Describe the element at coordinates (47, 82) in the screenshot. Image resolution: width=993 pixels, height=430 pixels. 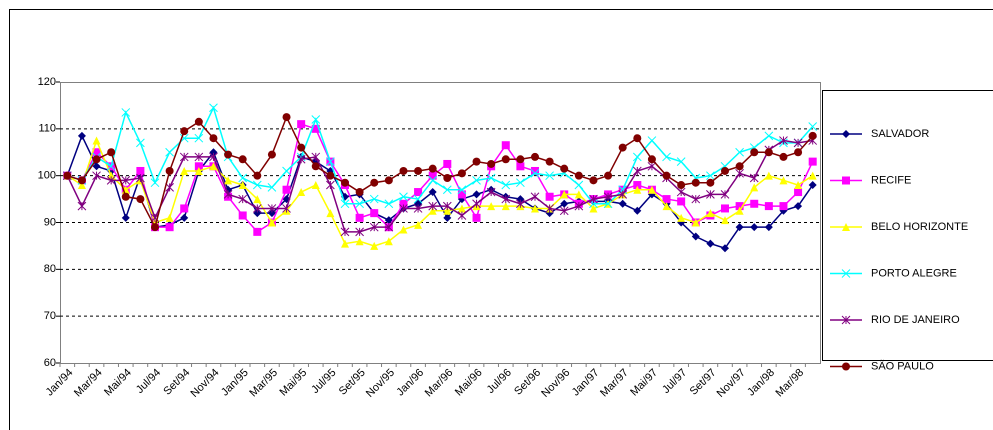
I see `y-tick-label: 120` at that location.